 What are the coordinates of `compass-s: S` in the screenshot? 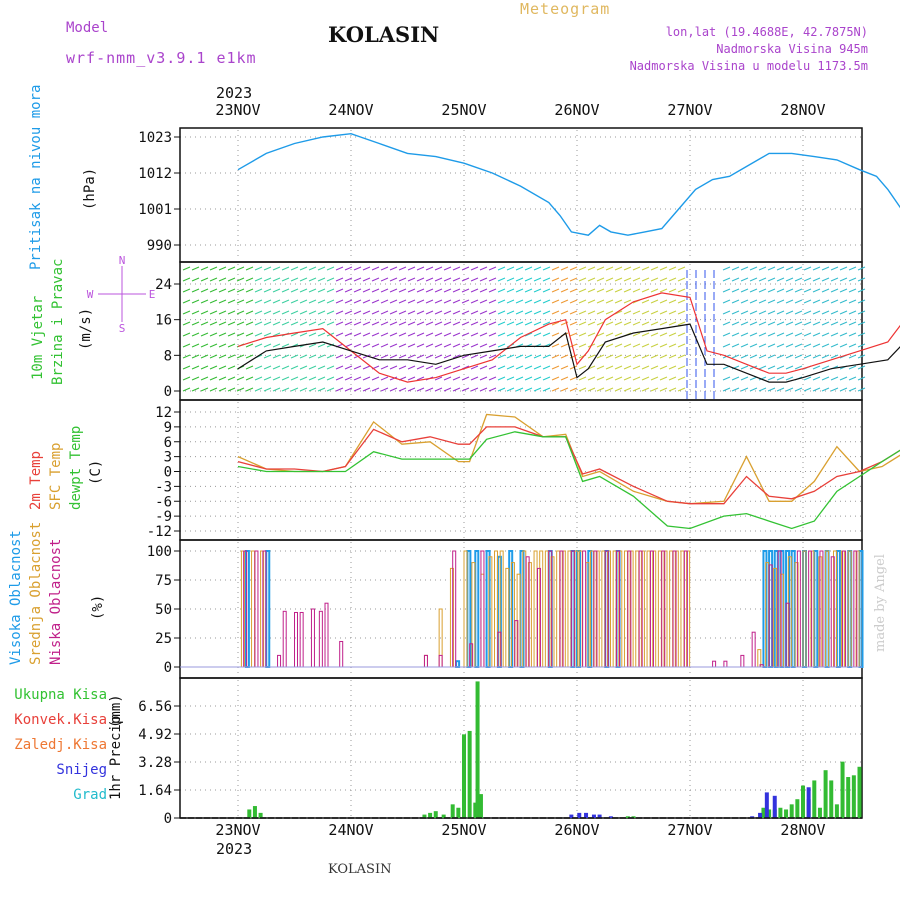 It's located at (122, 328).